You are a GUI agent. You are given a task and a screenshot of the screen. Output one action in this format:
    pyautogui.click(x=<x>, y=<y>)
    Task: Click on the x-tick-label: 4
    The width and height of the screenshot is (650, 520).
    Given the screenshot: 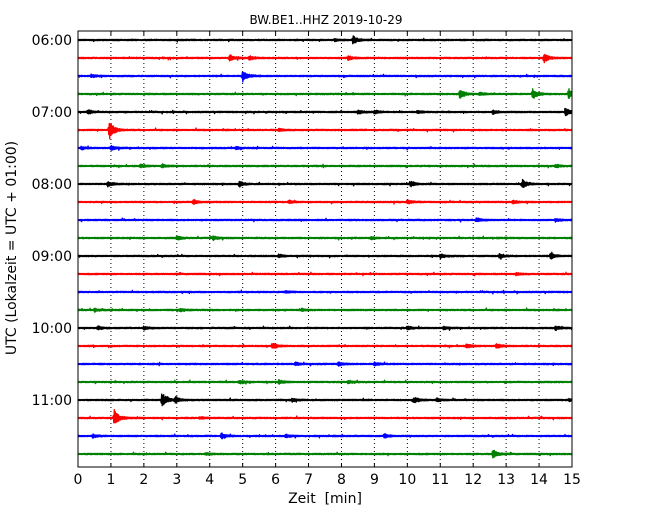 What is the action you would take?
    pyautogui.click(x=209, y=480)
    